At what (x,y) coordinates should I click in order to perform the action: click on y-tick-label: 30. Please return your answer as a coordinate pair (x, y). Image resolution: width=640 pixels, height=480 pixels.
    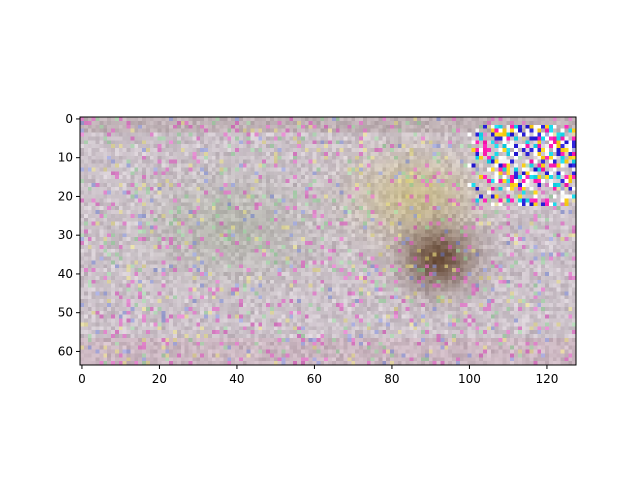
    Looking at the image, I should click on (65, 235).